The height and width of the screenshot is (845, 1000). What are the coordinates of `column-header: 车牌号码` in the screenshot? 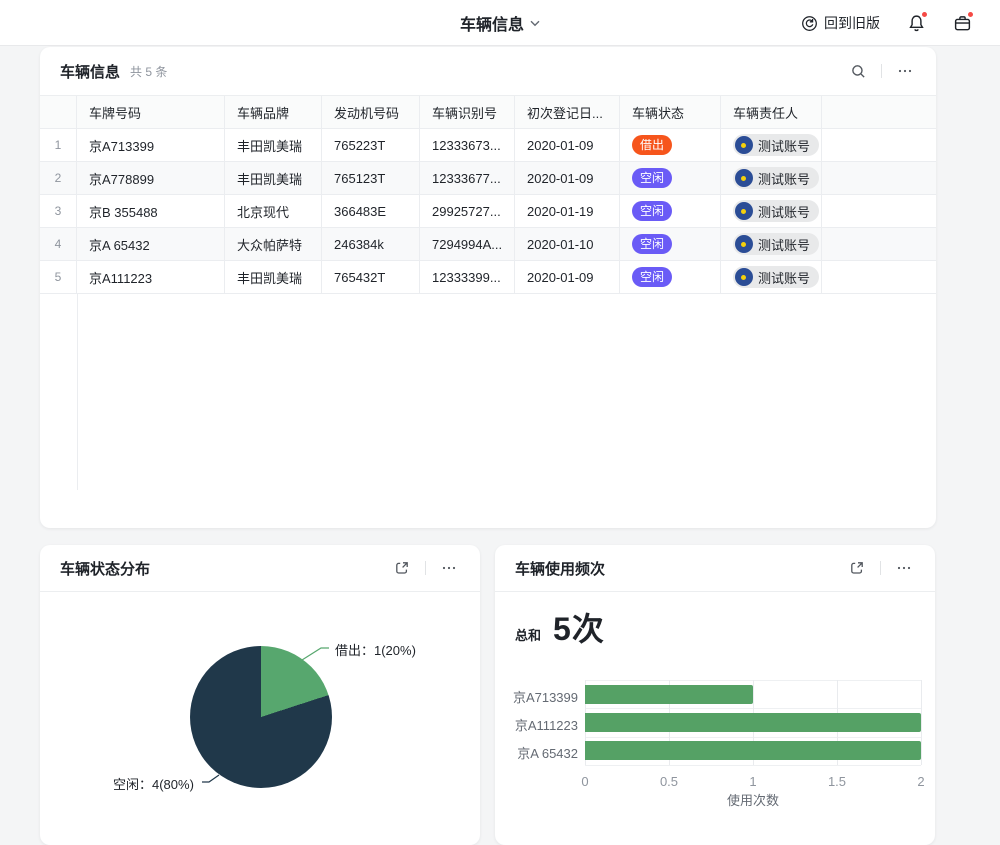 It's located at (151, 112).